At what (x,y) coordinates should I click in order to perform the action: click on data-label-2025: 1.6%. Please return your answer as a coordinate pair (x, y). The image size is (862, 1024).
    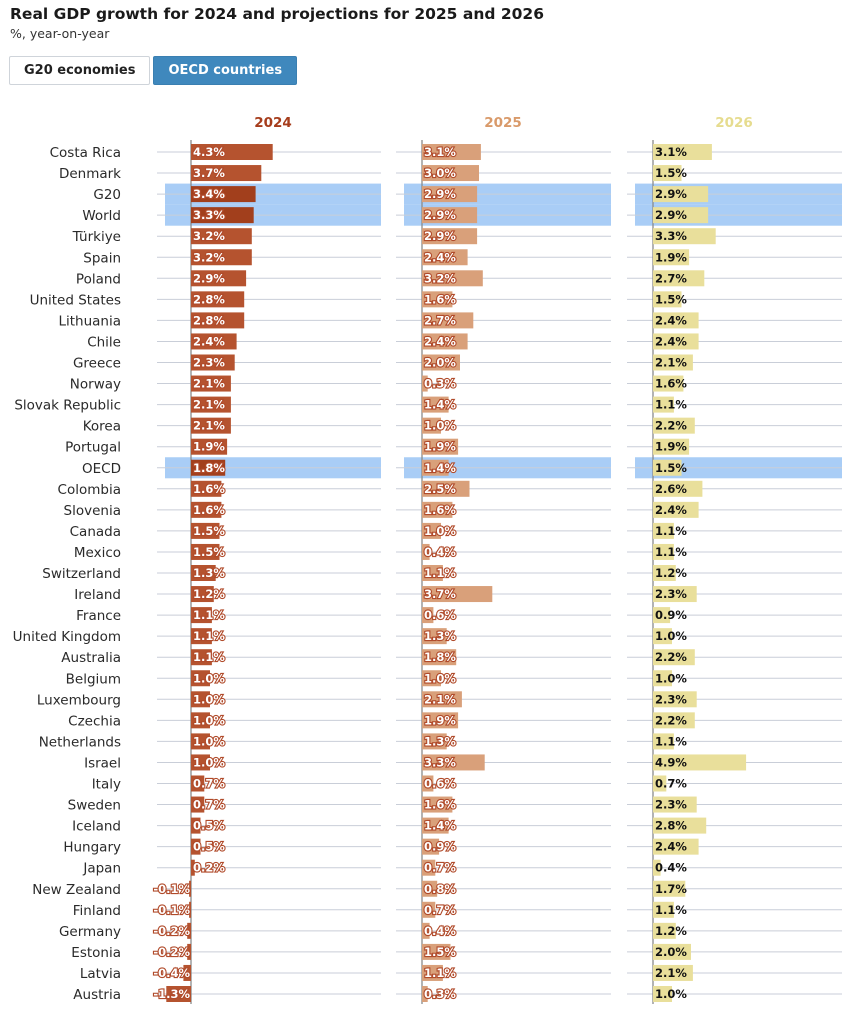
    Looking at the image, I should click on (440, 805).